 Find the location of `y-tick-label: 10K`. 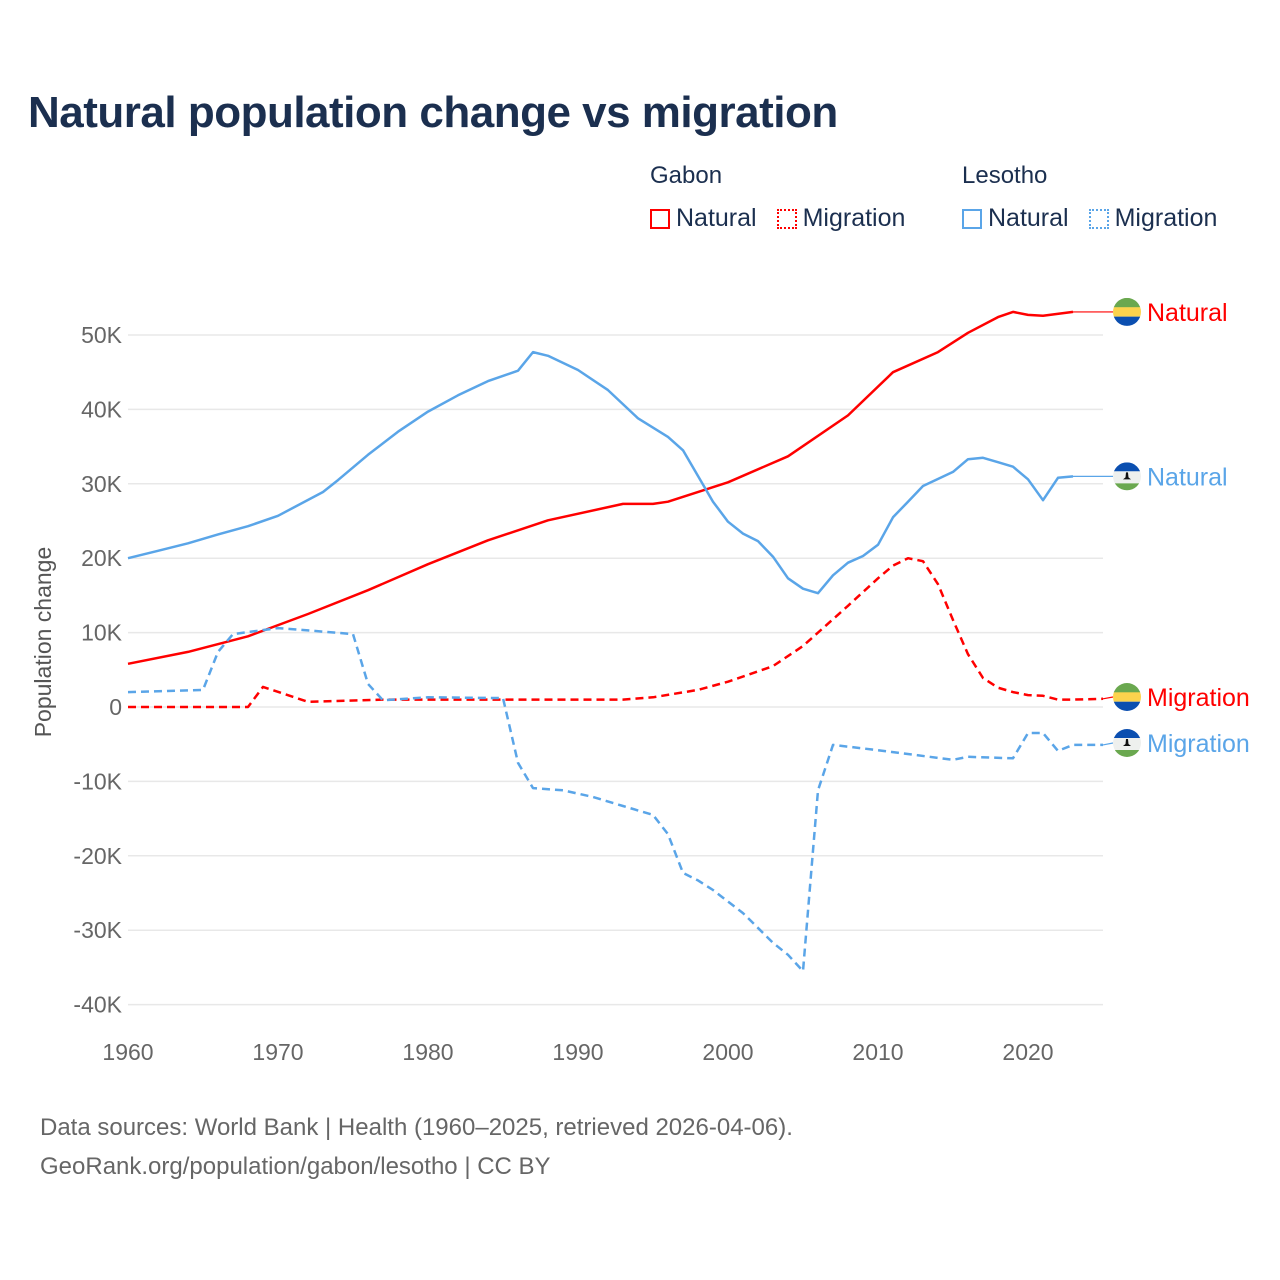

y-tick-label: 10K is located at coordinates (102, 633).